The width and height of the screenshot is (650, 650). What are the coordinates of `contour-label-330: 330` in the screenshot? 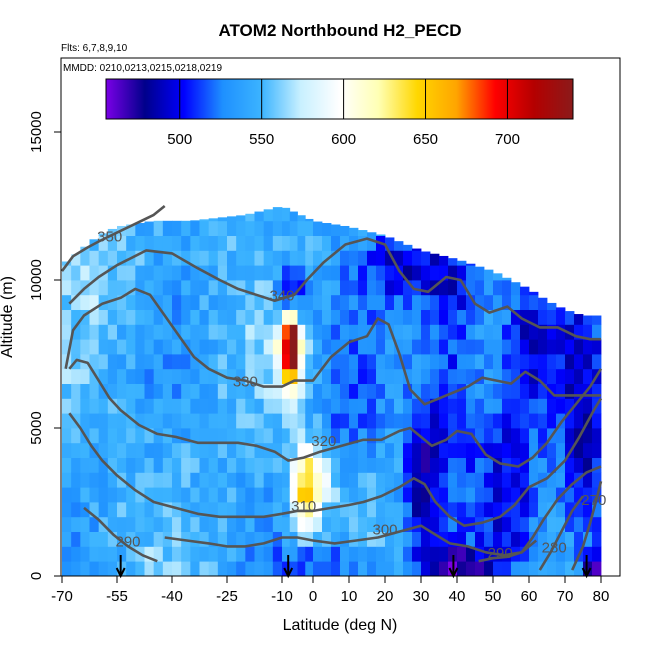 It's located at (245, 382).